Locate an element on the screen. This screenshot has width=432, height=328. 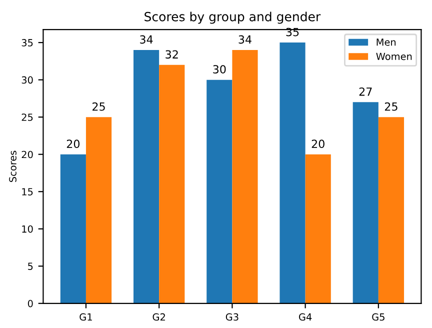
y-tick-label: 30 is located at coordinates (27, 80).